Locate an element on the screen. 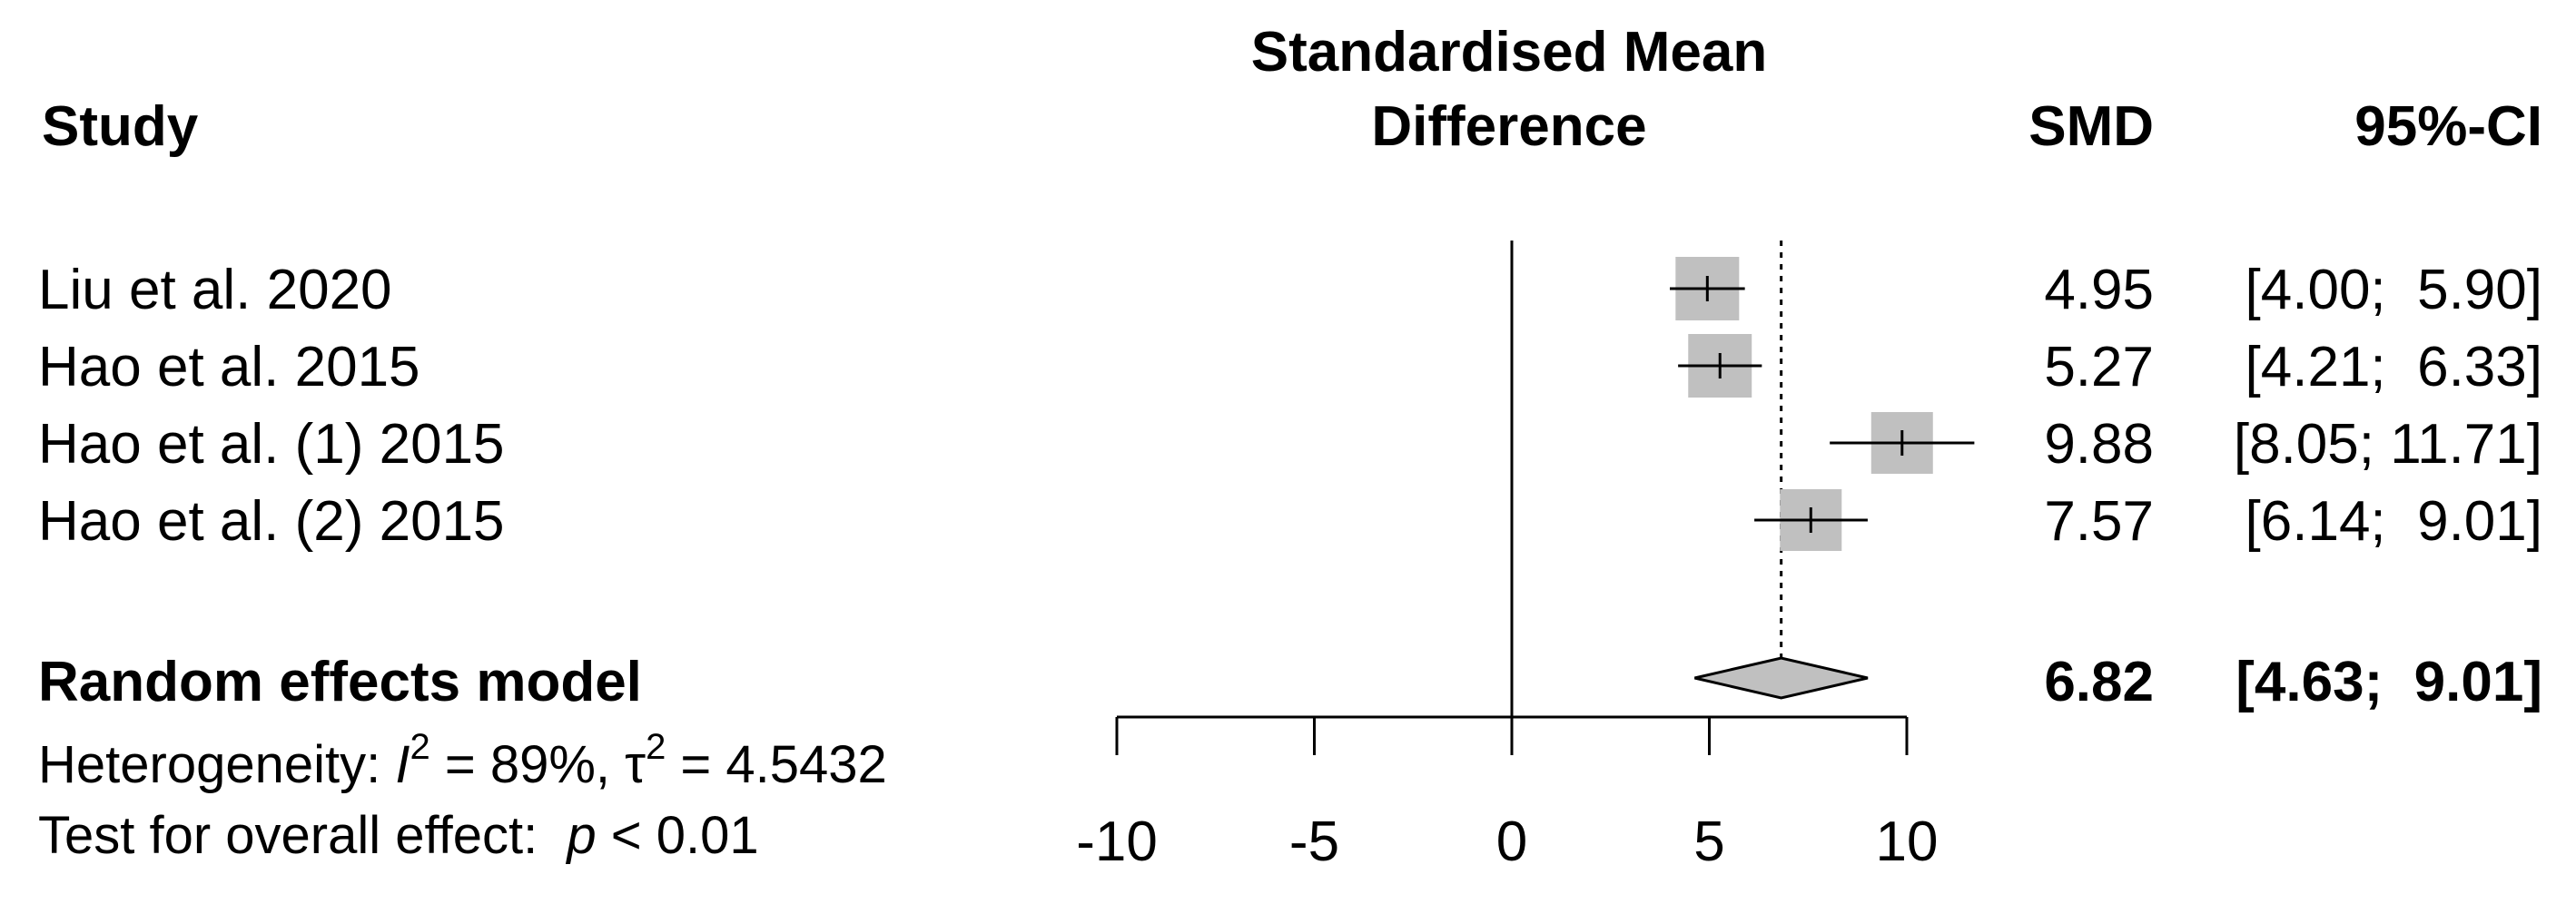 The width and height of the screenshot is (2576, 904). overall-test-text: Test for overall effect: p < 0.01 is located at coordinates (398, 835).